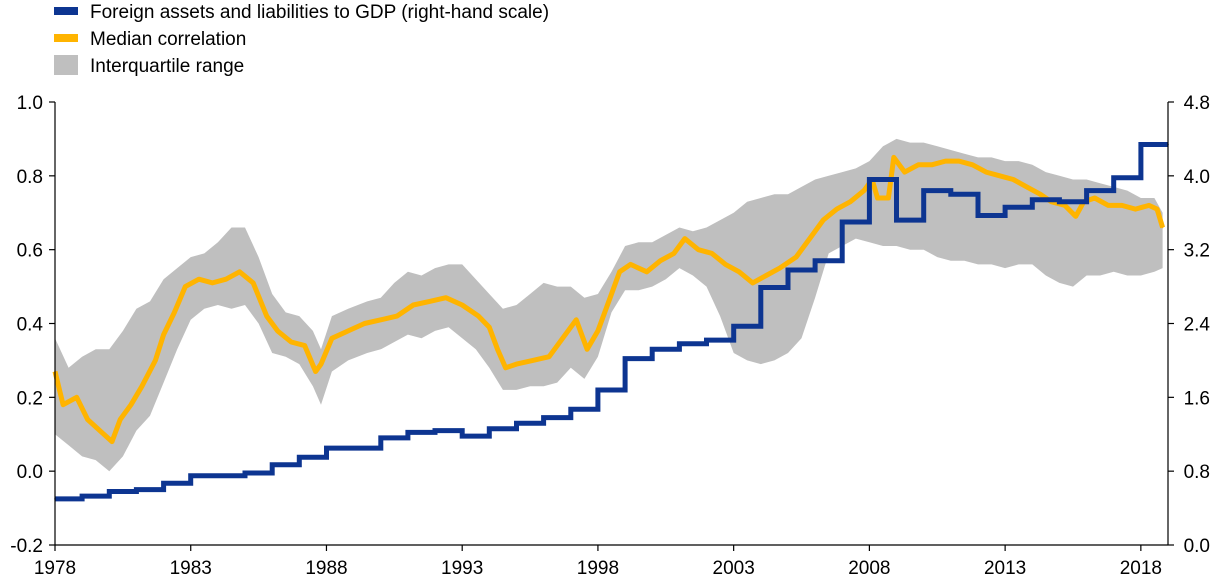  Describe the element at coordinates (1197, 103) in the screenshot. I see `right-tick-label: 4.8` at that location.